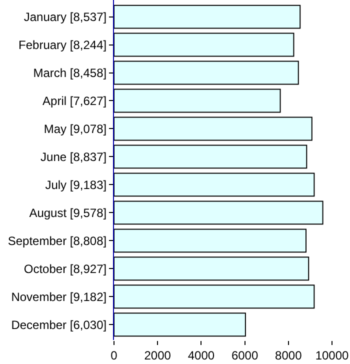  Describe the element at coordinates (59, 325) in the screenshot. I see `y-tick-label: December [6,030]` at that location.